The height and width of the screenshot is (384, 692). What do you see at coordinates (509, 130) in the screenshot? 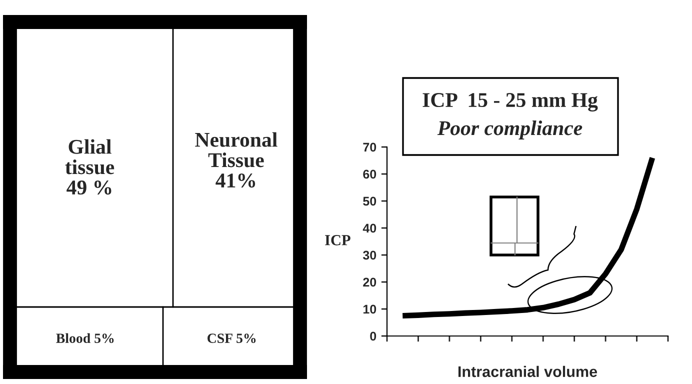
I see `chart-subtitle: Poor compliance` at bounding box center [509, 130].